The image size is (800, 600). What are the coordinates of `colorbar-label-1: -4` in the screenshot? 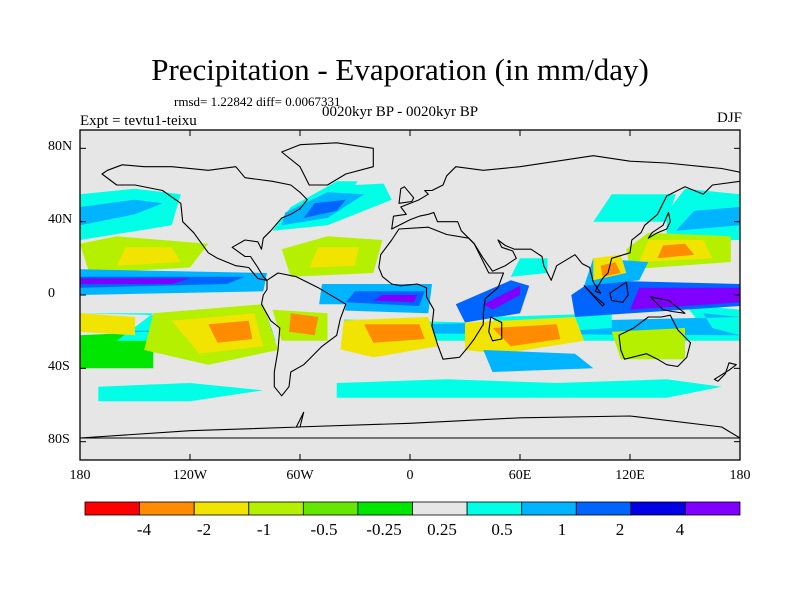 It's located at (144, 529).